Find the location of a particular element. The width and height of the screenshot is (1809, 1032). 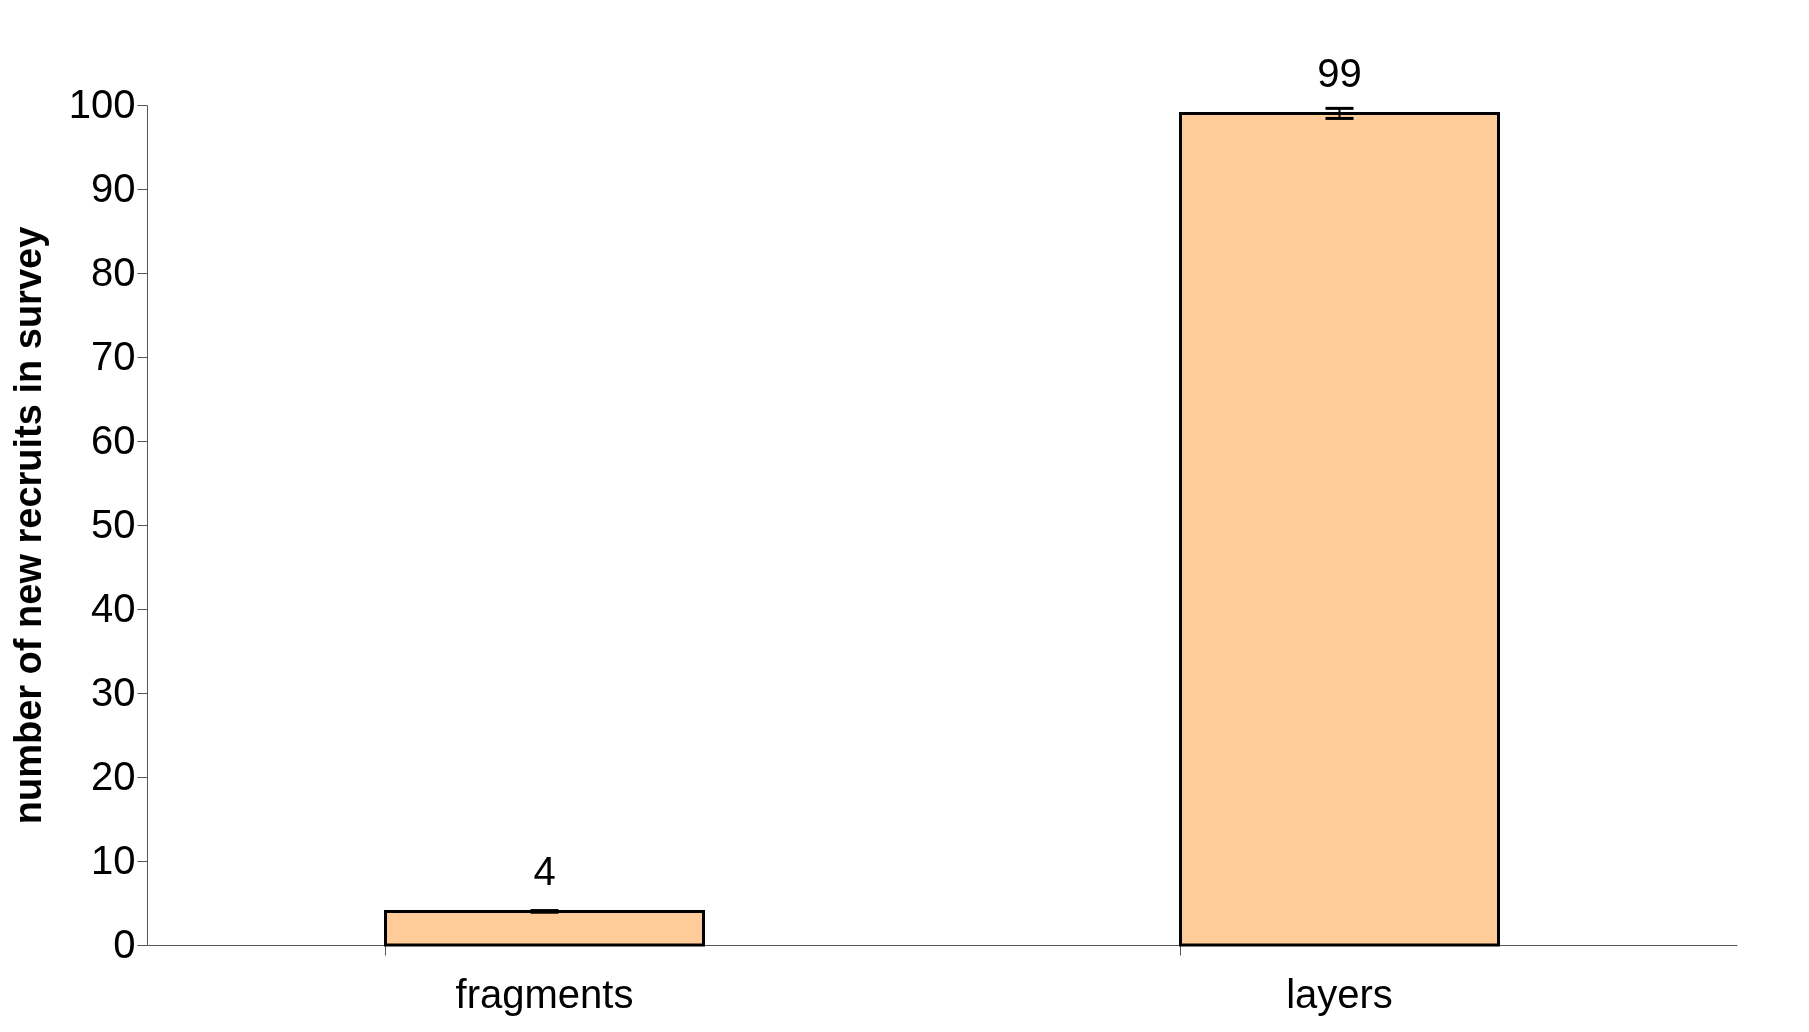

y-tick-label: 70 is located at coordinates (113, 355).